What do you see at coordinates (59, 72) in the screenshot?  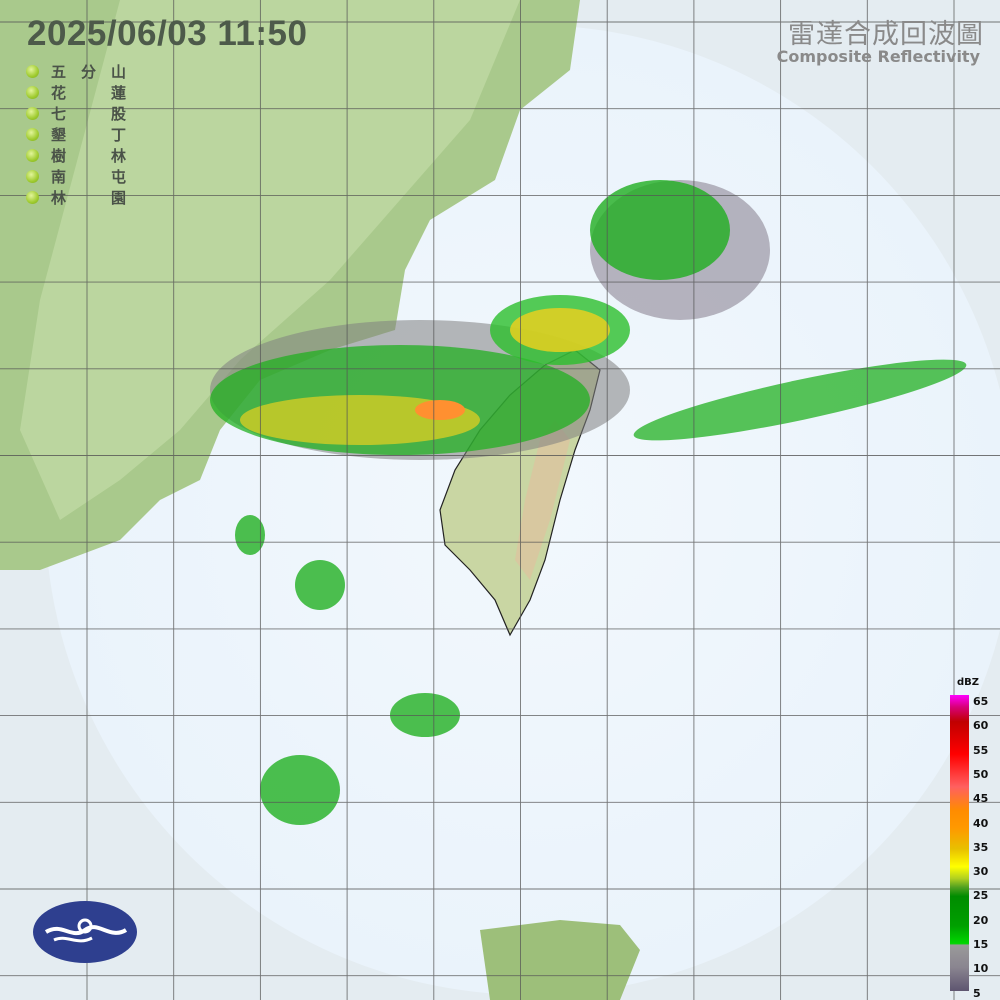 I see `station-name-first: 五` at bounding box center [59, 72].